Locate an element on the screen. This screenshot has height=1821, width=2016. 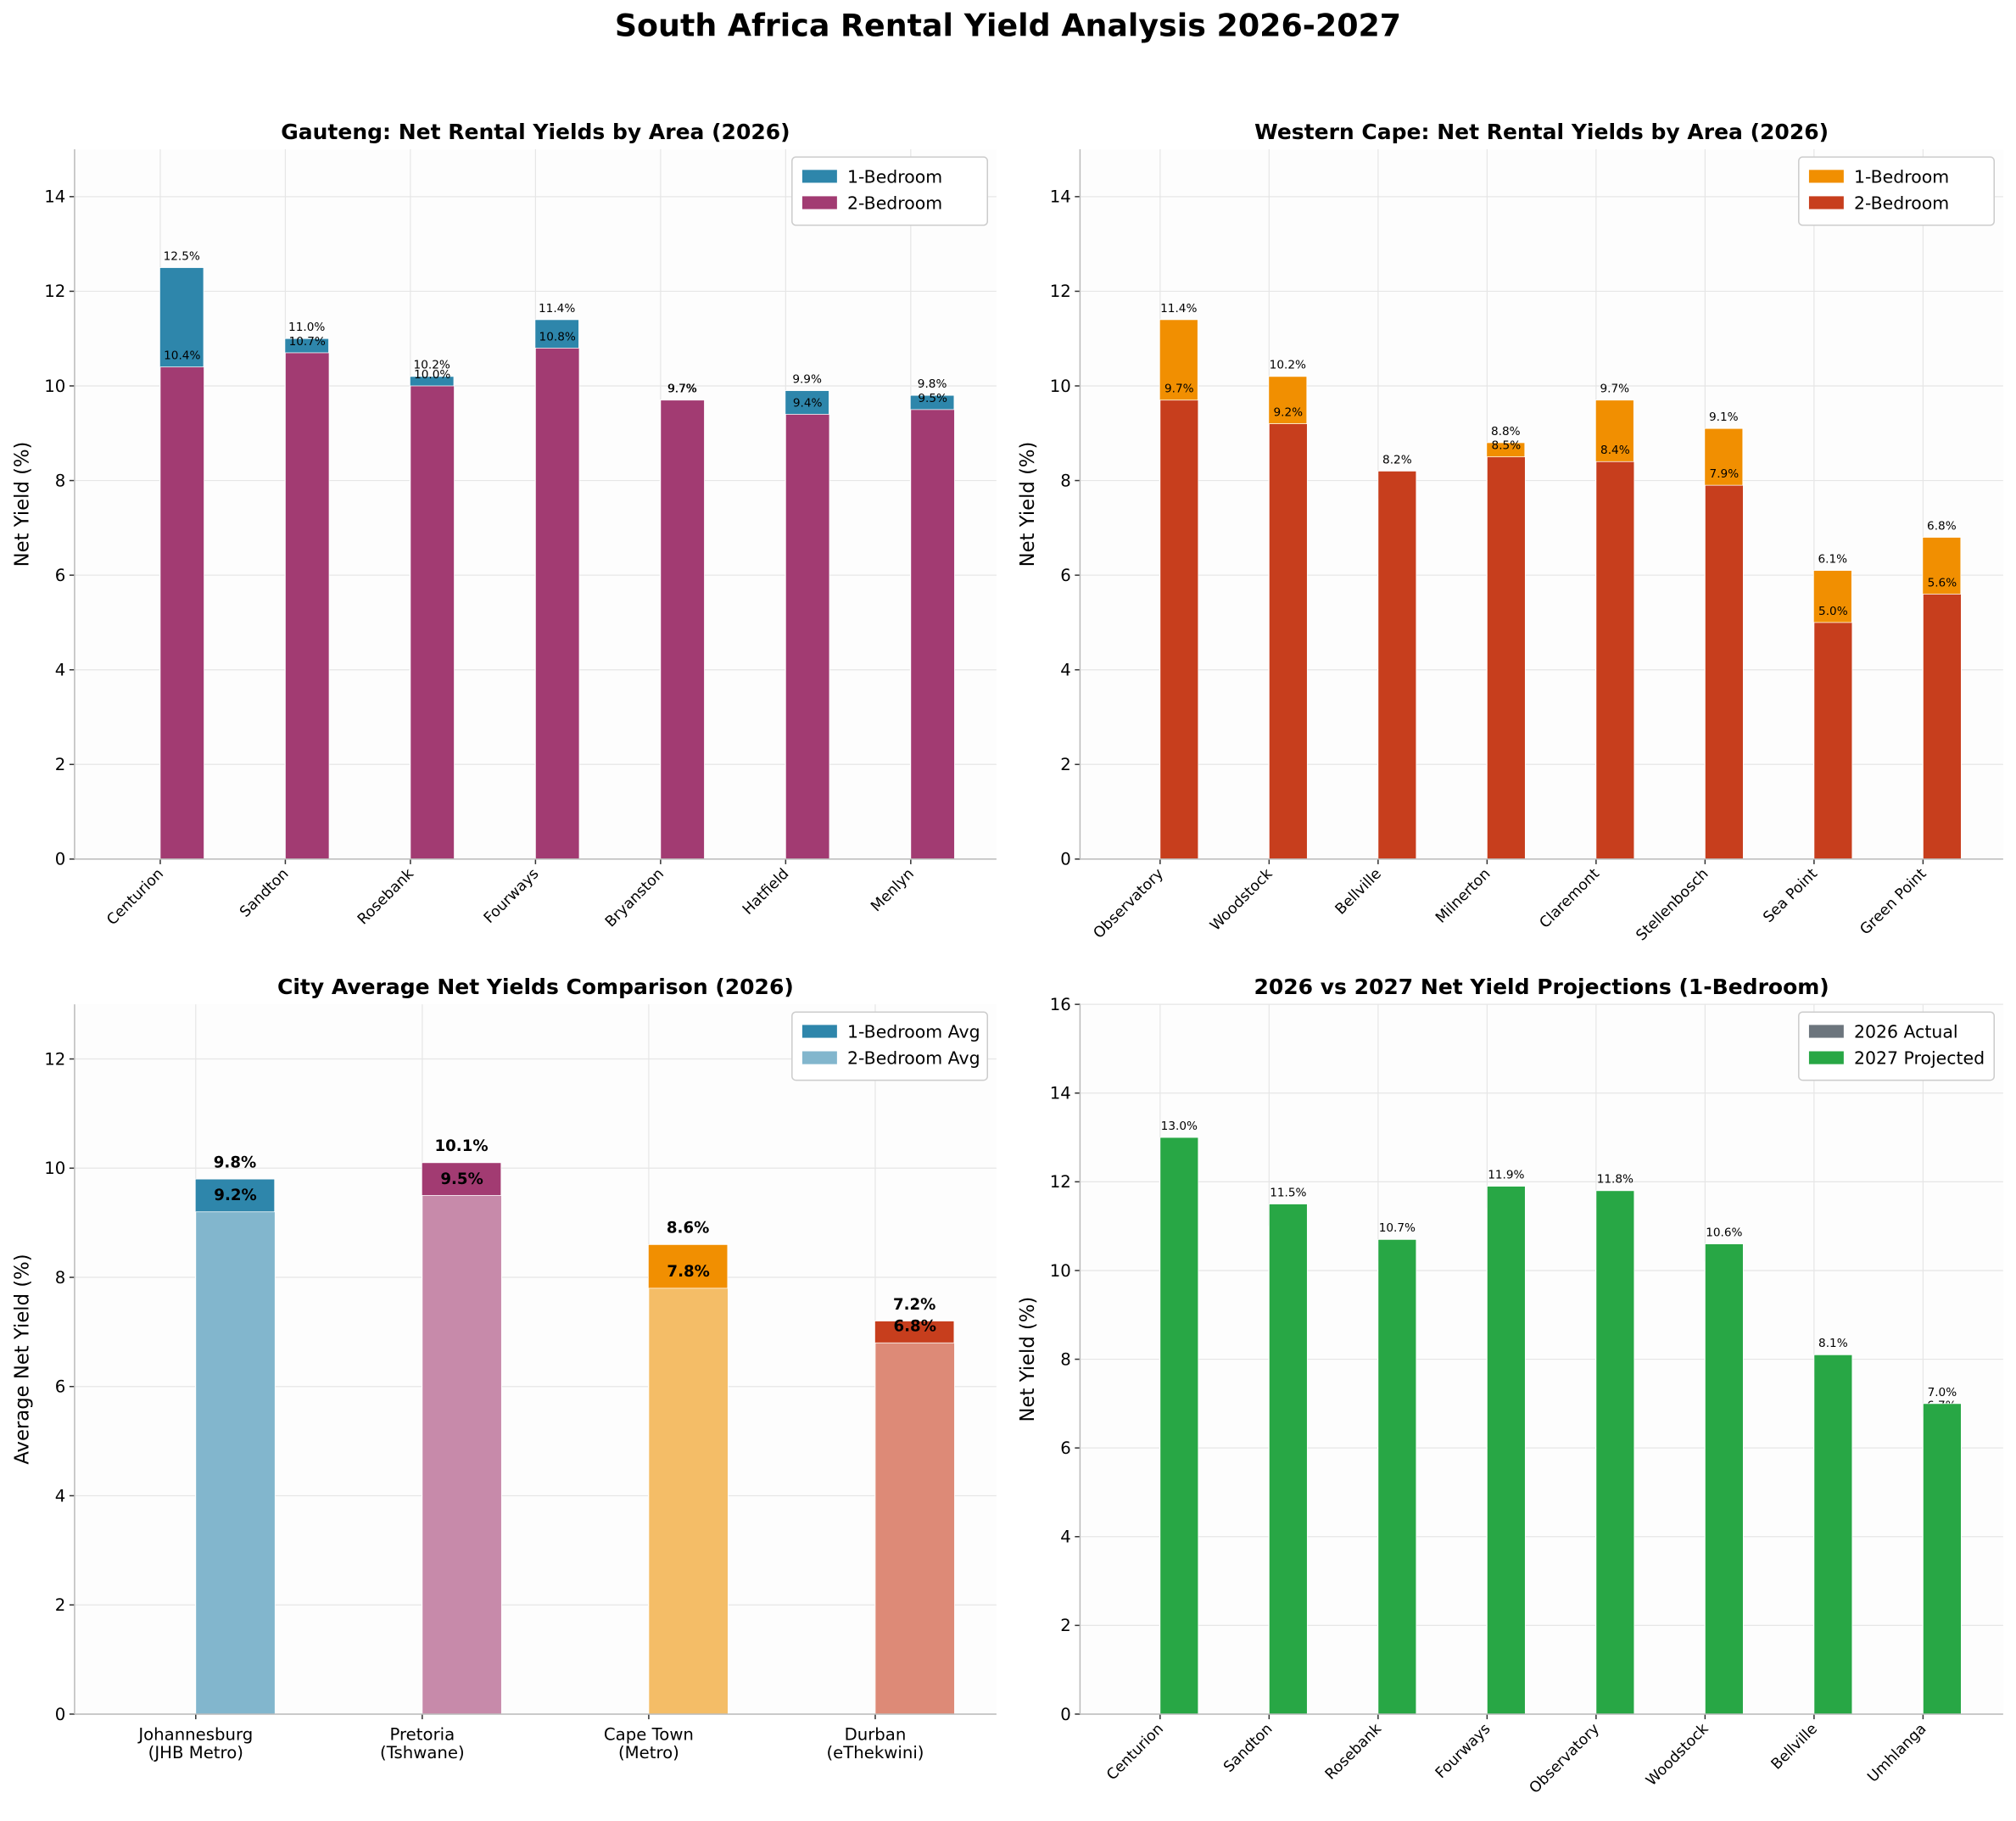
data-label: 7.2% is located at coordinates (914, 1305).